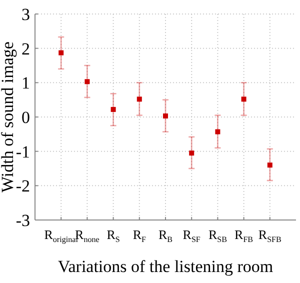 The height and width of the screenshot is (283, 300). Describe the element at coordinates (26, 83) in the screenshot. I see `y-tick-label: 1` at that location.